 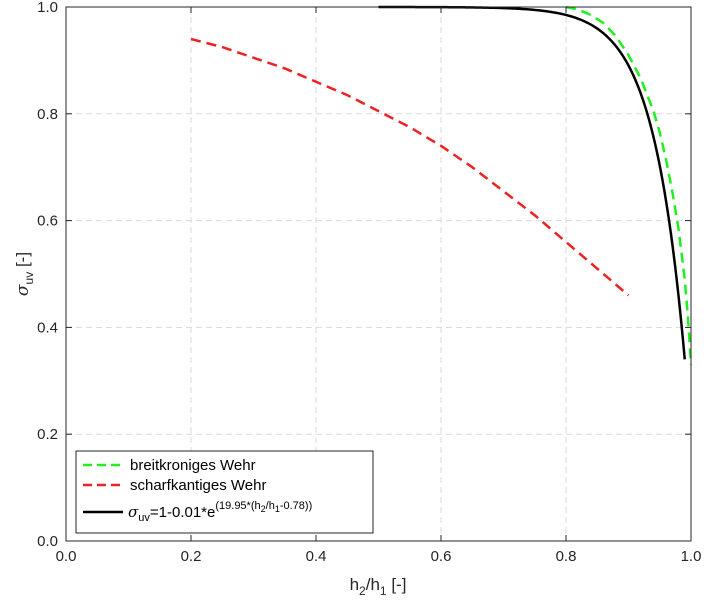 I want to click on x-tick-label: 0.6, so click(x=441, y=556).